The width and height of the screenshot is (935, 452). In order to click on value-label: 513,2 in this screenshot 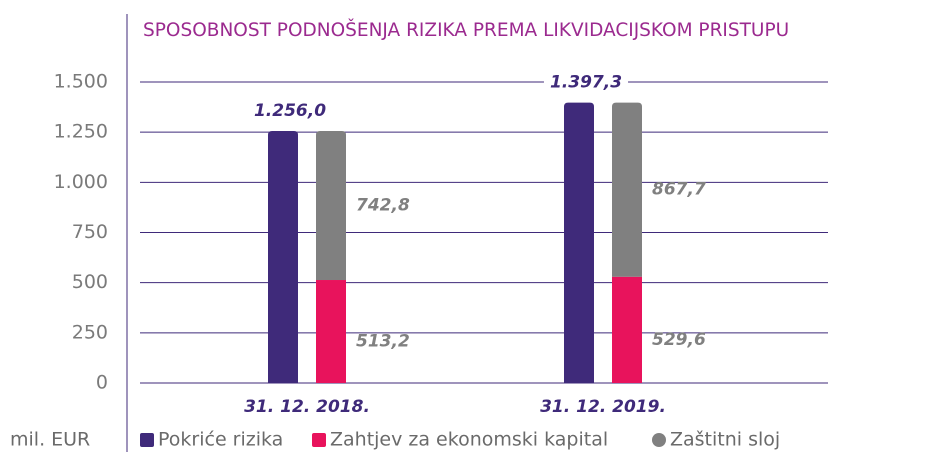, I will do `click(383, 342)`.